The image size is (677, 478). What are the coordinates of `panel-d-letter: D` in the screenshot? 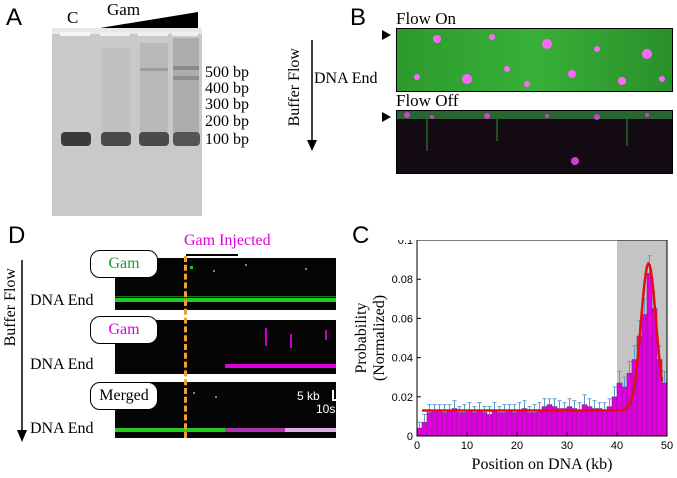 It's located at (17, 235).